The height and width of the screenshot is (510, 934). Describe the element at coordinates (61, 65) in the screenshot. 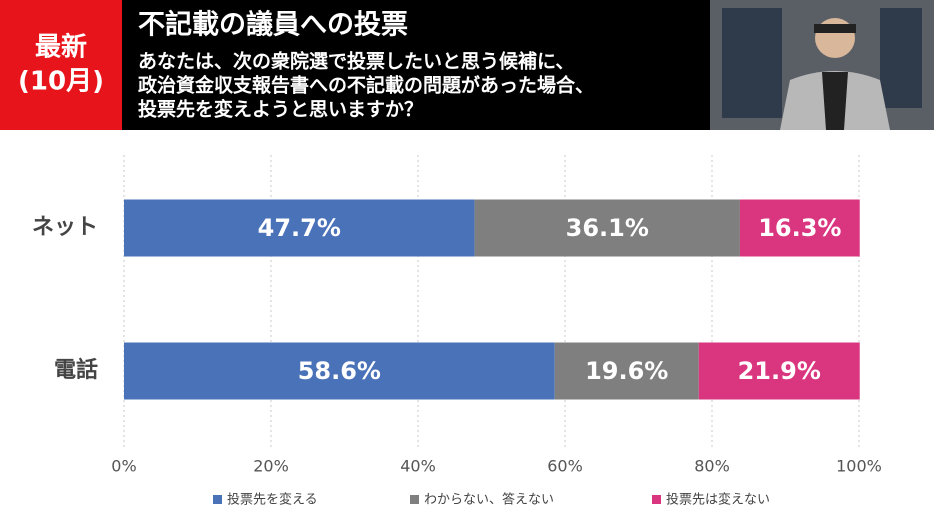

I see `badge` at that location.